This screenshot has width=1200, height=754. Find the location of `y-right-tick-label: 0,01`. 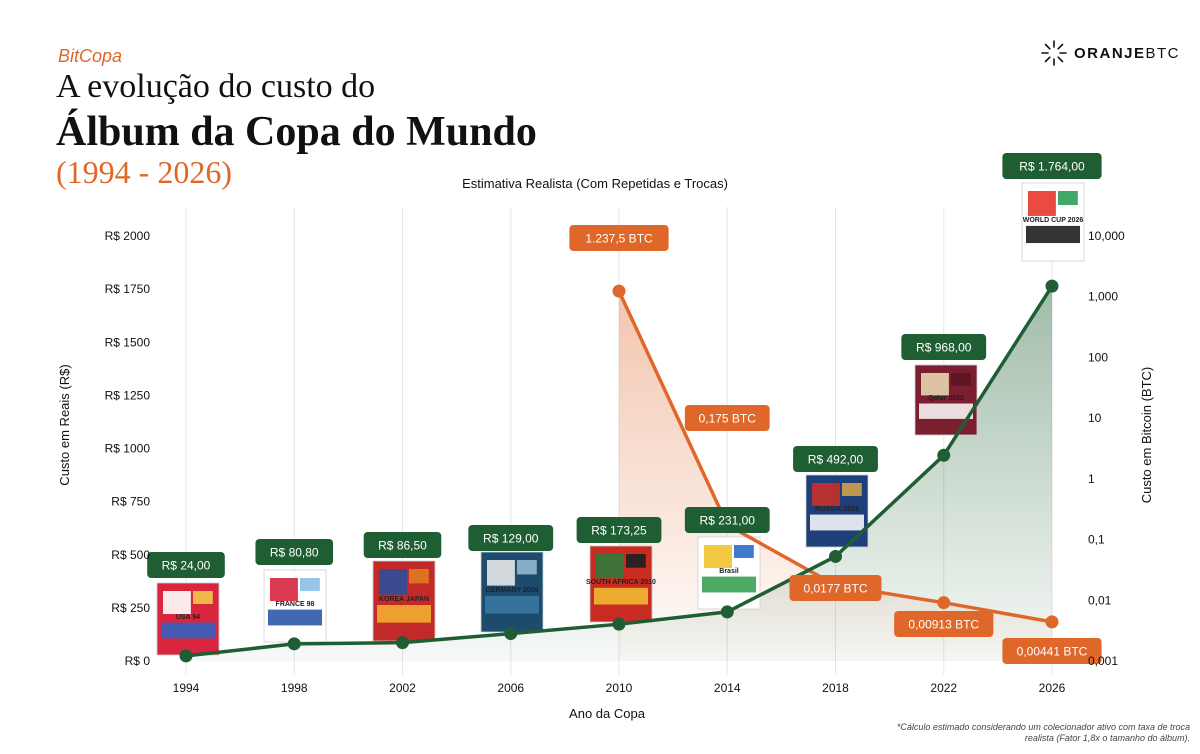

y-right-tick-label: 0,01 is located at coordinates (1100, 600).